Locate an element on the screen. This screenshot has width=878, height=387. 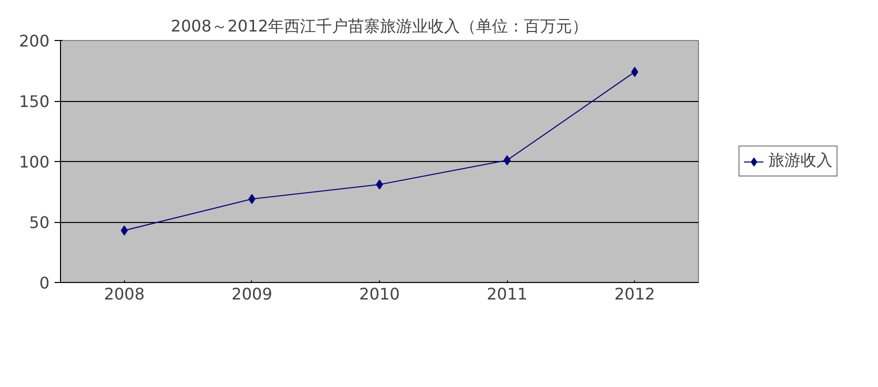
x-tick-label: 2008 is located at coordinates (124, 294).